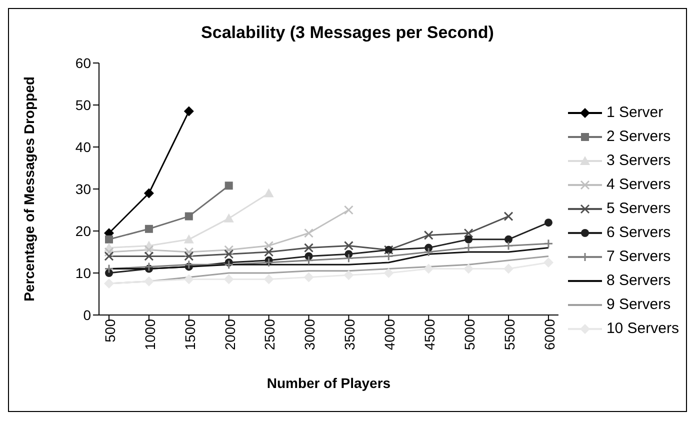 The height and width of the screenshot is (422, 697). Describe the element at coordinates (83, 272) in the screenshot. I see `y-tick-label: 10` at that location.